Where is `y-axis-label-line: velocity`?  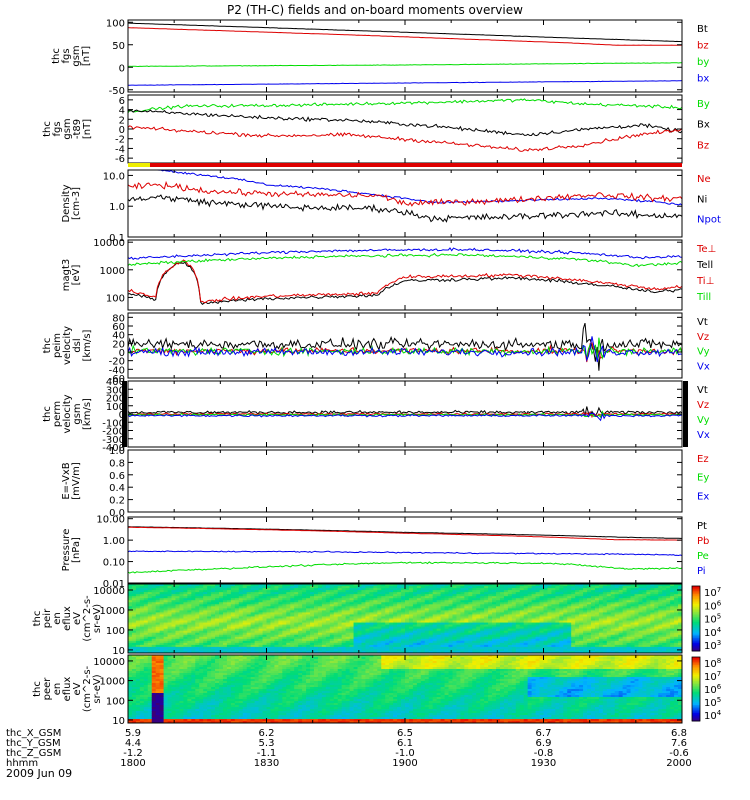
y-axis-label-line: velocity is located at coordinates (67, 413).